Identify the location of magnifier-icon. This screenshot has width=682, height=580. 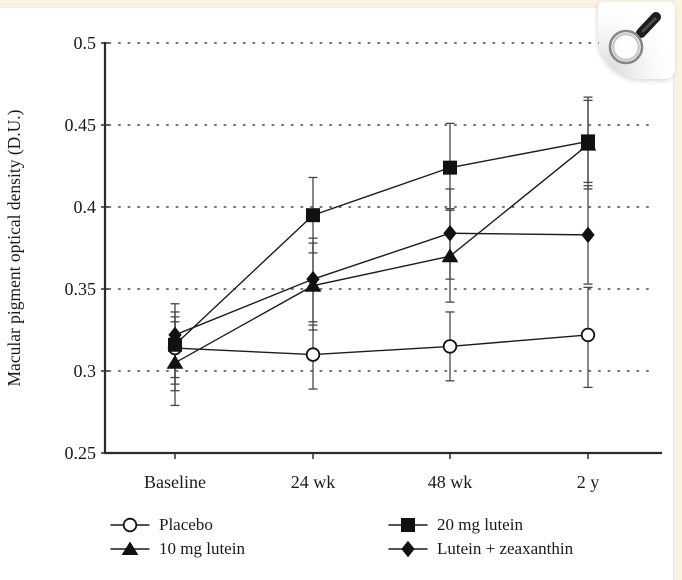
(634, 38).